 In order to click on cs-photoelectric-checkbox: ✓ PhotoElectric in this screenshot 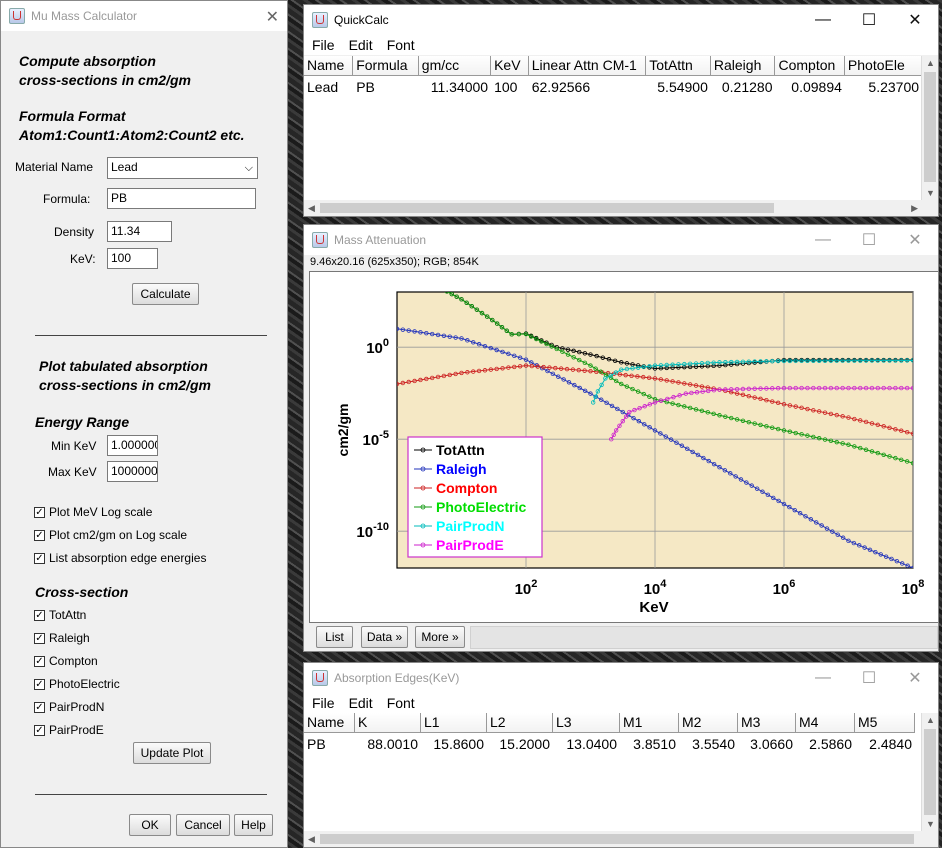, I will do `click(77, 684)`.